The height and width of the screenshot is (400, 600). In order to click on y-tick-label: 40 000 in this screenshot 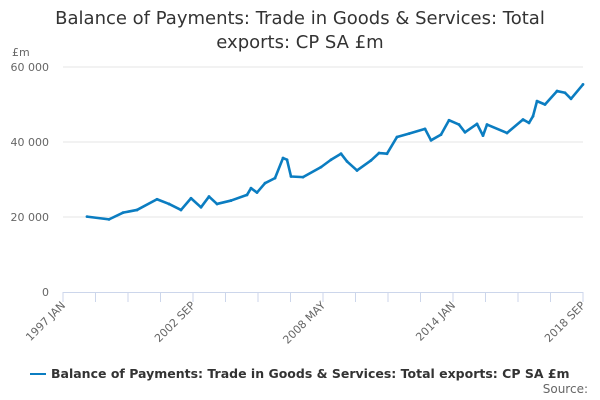, I will do `click(30, 142)`.